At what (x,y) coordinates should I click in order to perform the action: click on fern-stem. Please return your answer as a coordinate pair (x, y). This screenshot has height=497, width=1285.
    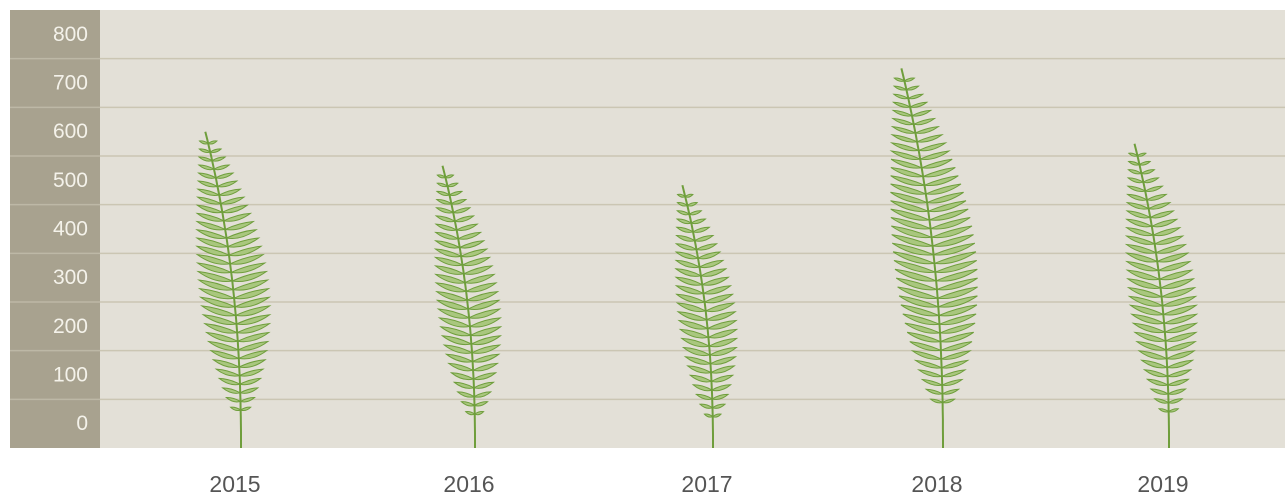
    Looking at the image, I should click on (1151, 295).